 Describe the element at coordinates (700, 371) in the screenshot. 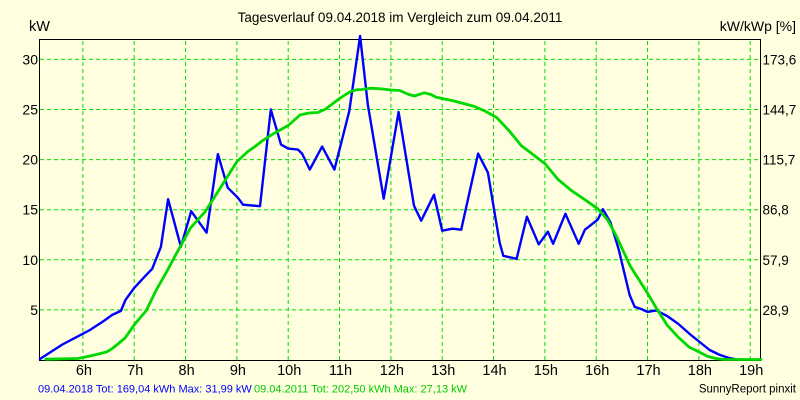

I see `svg-text: 18h` at that location.